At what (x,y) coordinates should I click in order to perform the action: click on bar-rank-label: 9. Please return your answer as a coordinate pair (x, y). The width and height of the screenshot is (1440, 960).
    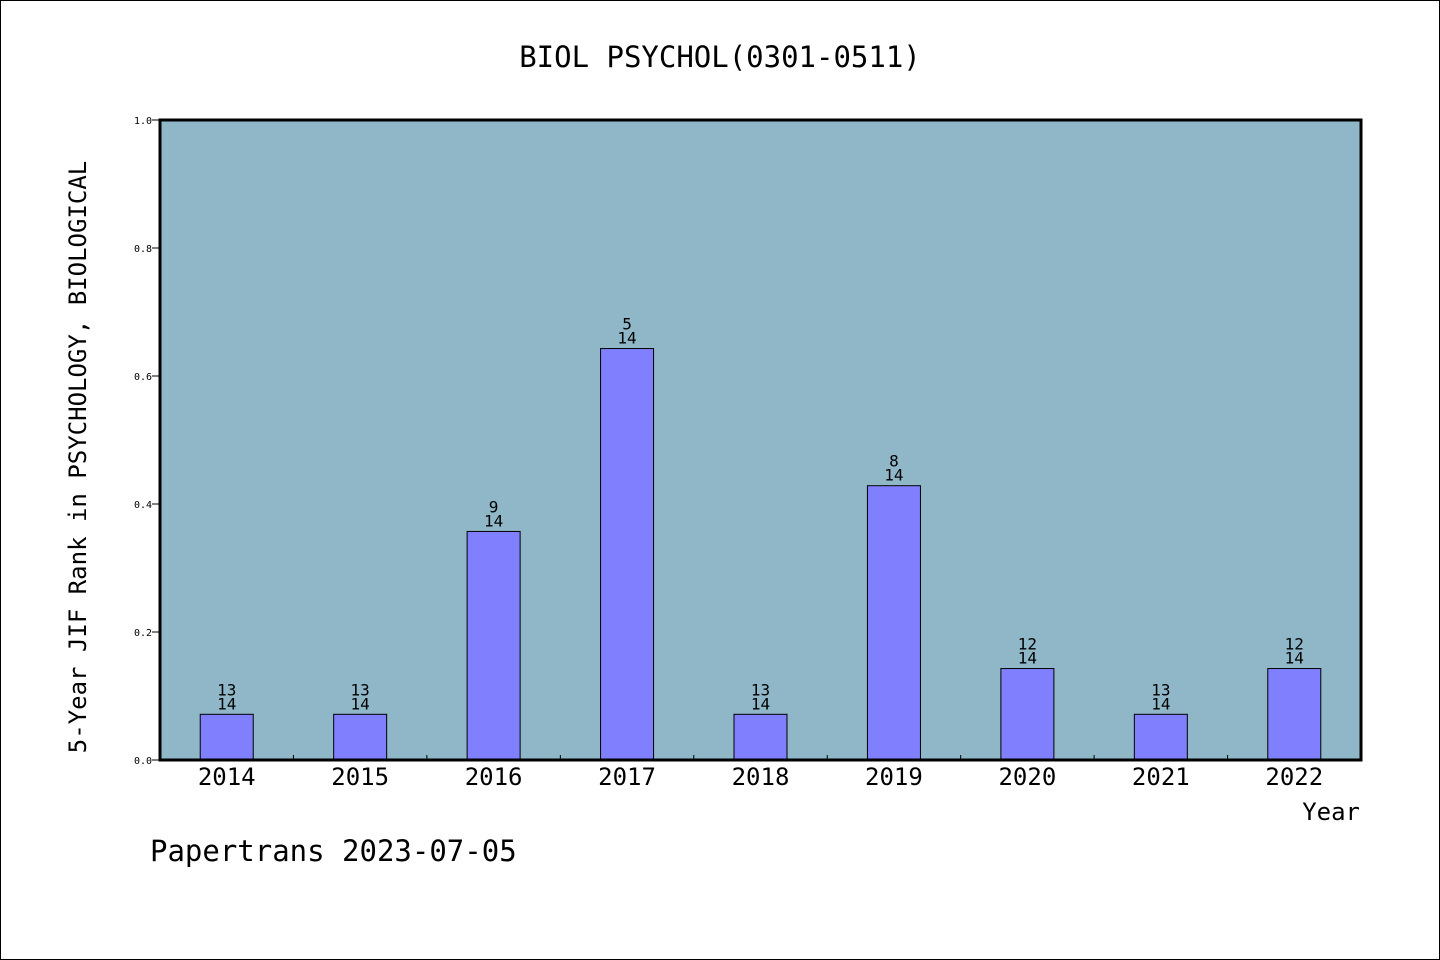
    Looking at the image, I should click on (494, 506).